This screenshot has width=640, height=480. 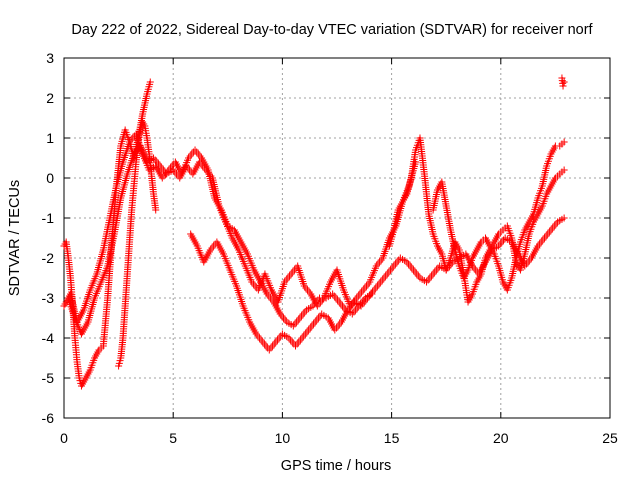 What do you see at coordinates (48, 218) in the screenshot?
I see `y-tick-label: -1` at bounding box center [48, 218].